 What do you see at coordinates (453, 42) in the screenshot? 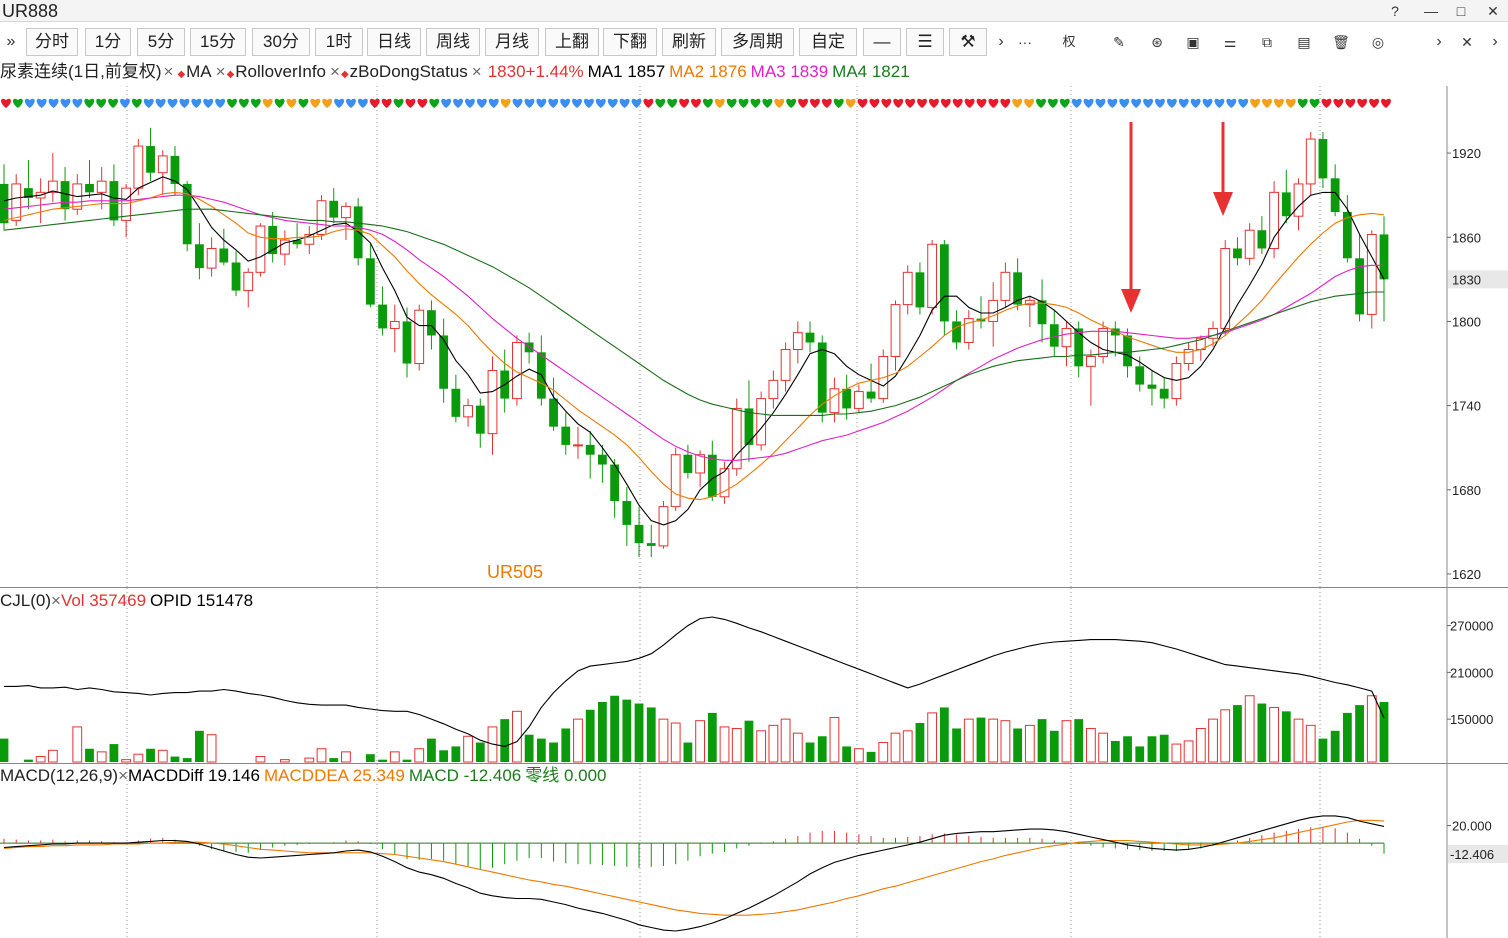
I see `period-button-weekly: 周线` at bounding box center [453, 42].